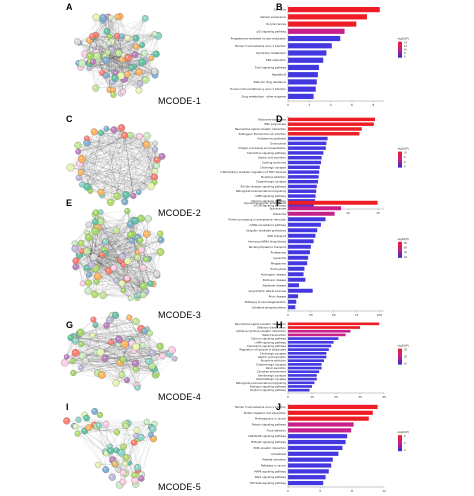  What do you see at coordinates (270, 67) in the screenshot?
I see `category-label: FoxO signaling pathway` at bounding box center [270, 67].